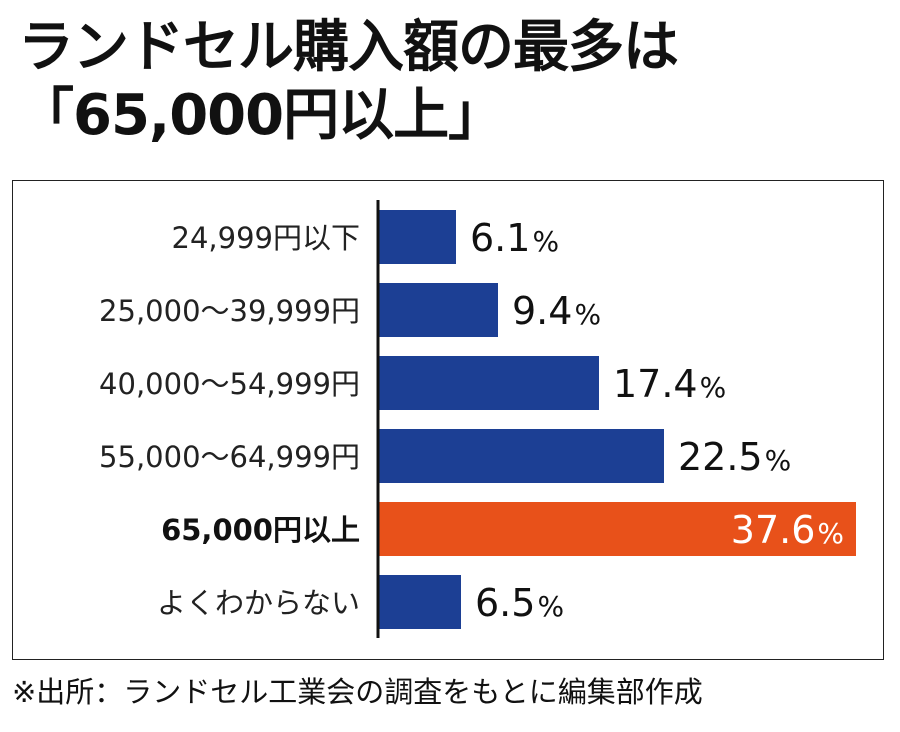  Describe the element at coordinates (357, 692) in the screenshot. I see `source-note: ※出所：ランドセル工業会の調査をもとに編集部作成` at that location.